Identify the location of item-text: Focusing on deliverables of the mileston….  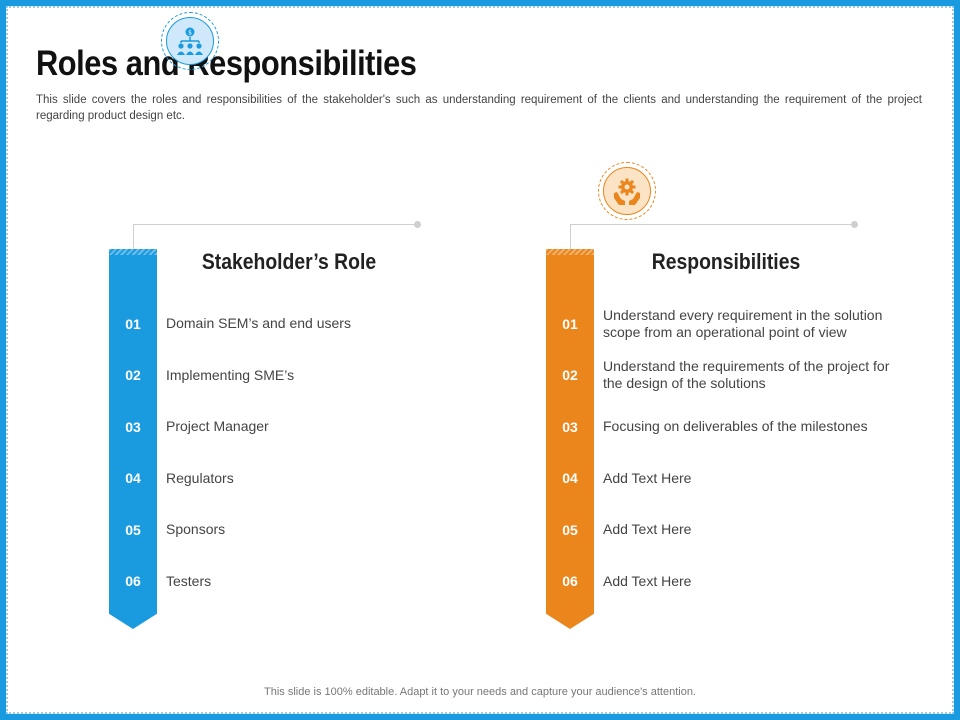
(735, 426).